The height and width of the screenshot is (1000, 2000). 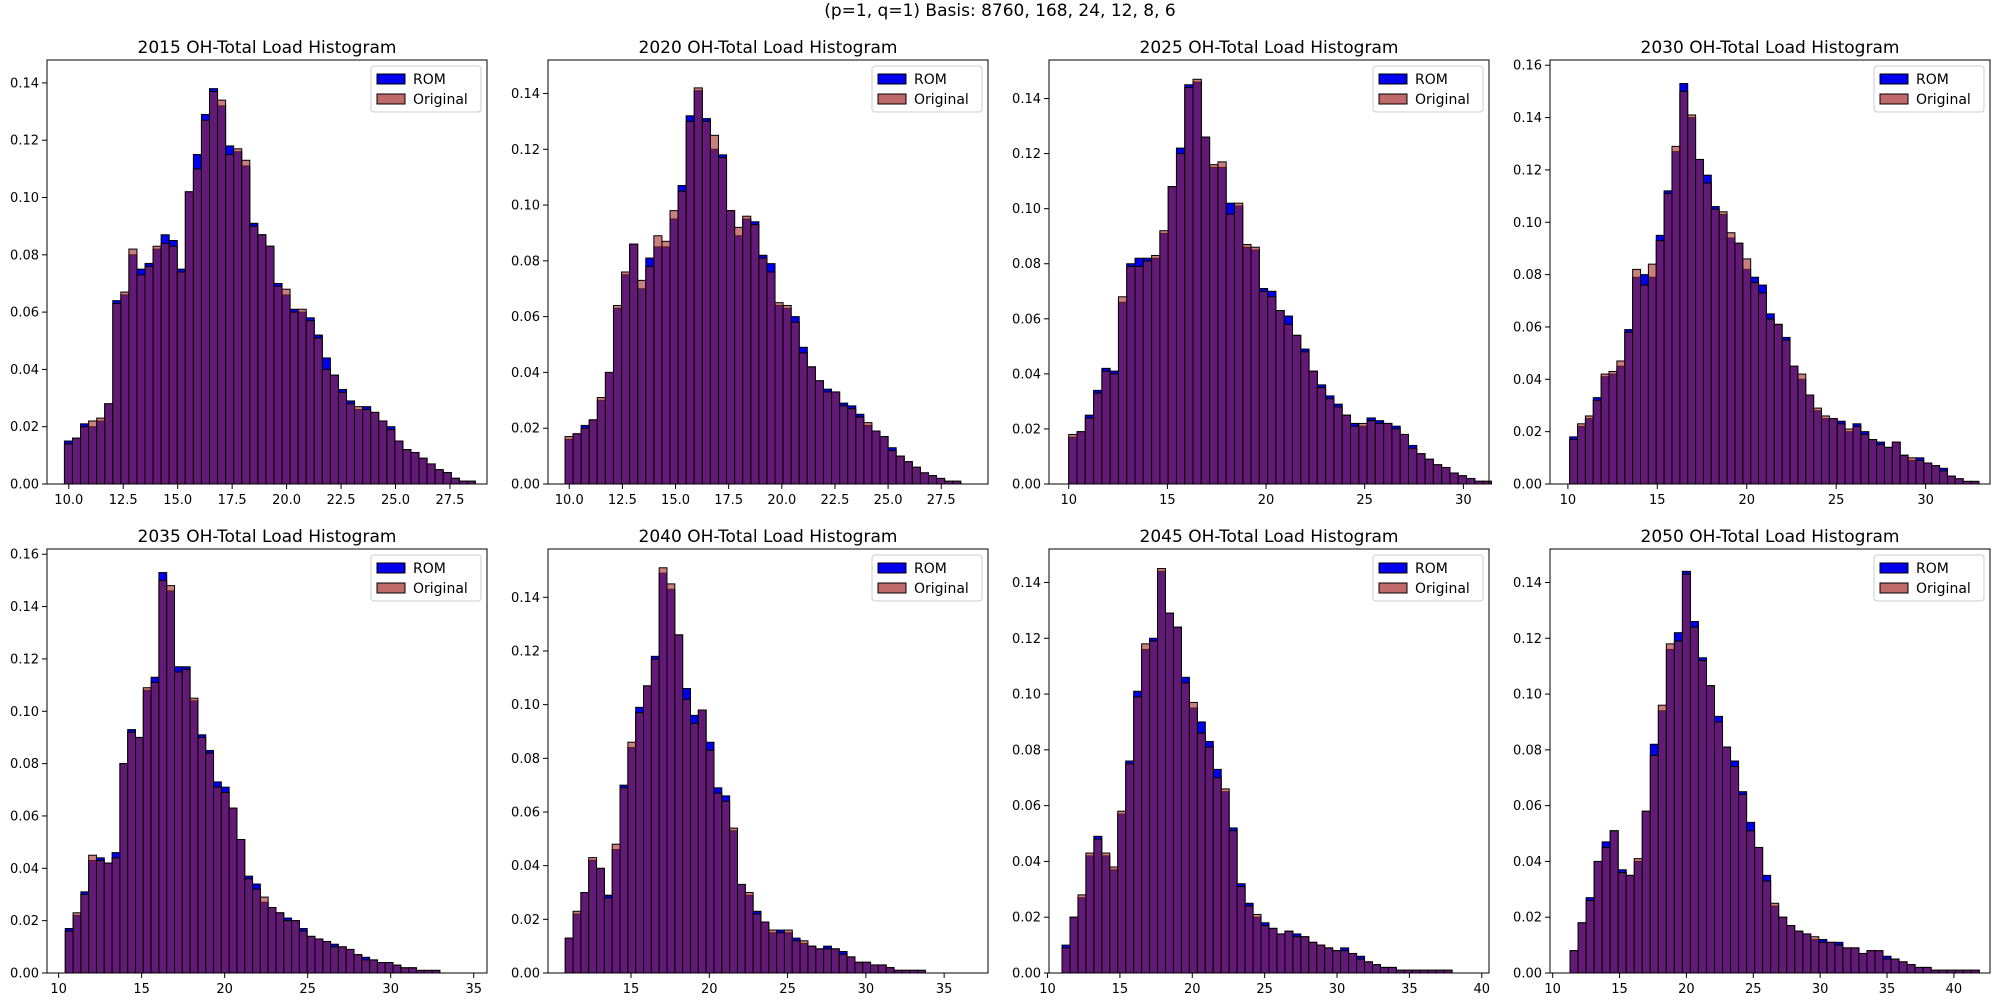 I want to click on y-tick-label: 0.12, so click(x=1026, y=639).